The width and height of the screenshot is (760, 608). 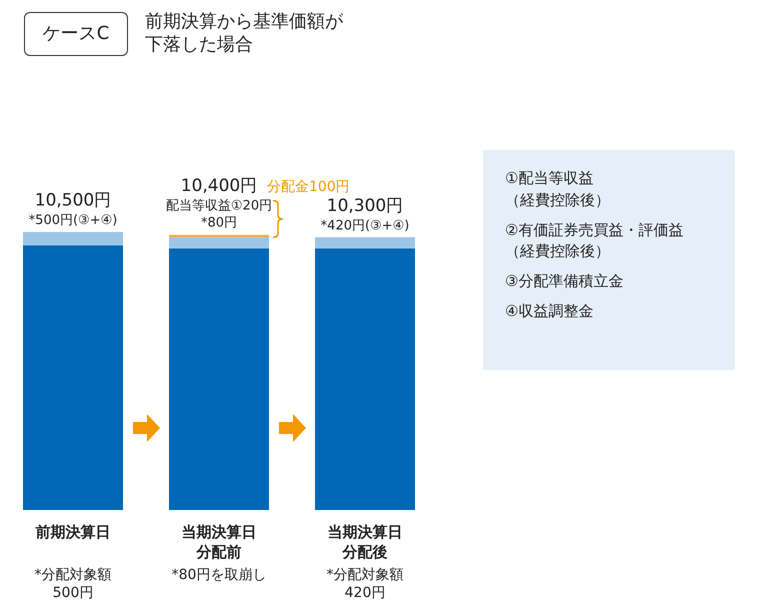 What do you see at coordinates (244, 33) in the screenshot?
I see `chart-title: 前期決算から基準価額が下落した場合` at bounding box center [244, 33].